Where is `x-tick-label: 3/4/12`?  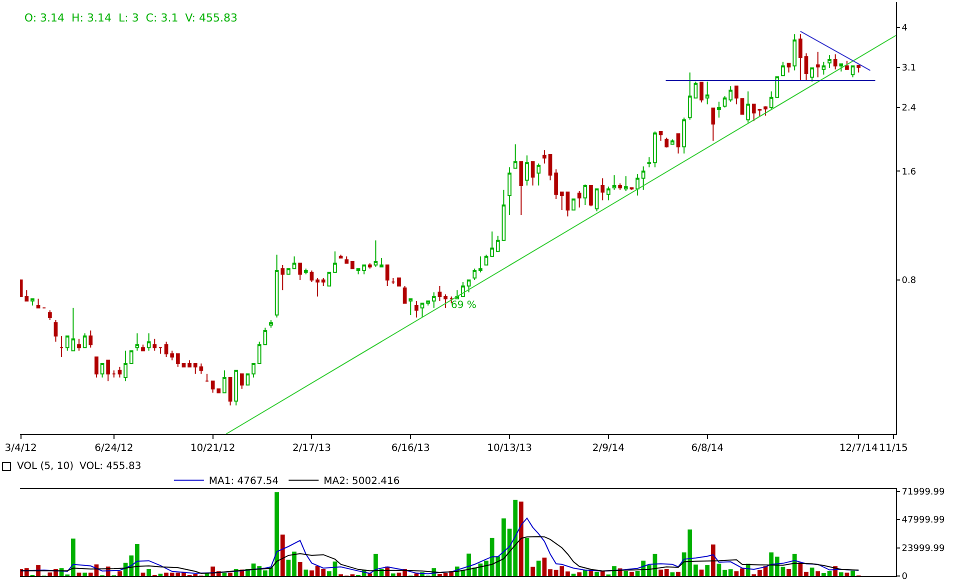
x-tick-label: 3/4/12 is located at coordinates (20, 448).